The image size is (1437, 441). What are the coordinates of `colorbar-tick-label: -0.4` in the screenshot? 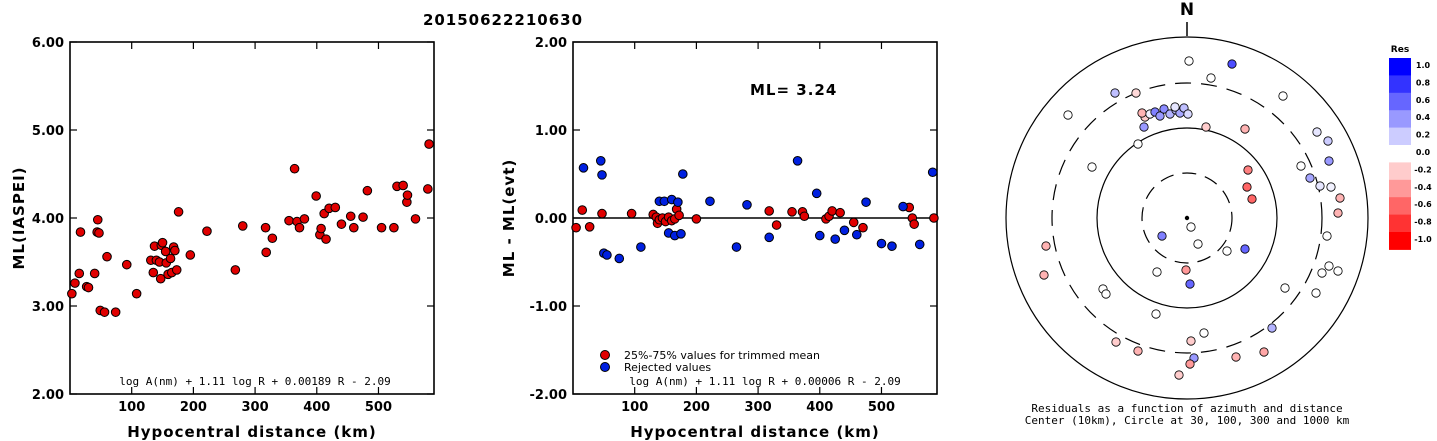 It's located at (1423, 187).